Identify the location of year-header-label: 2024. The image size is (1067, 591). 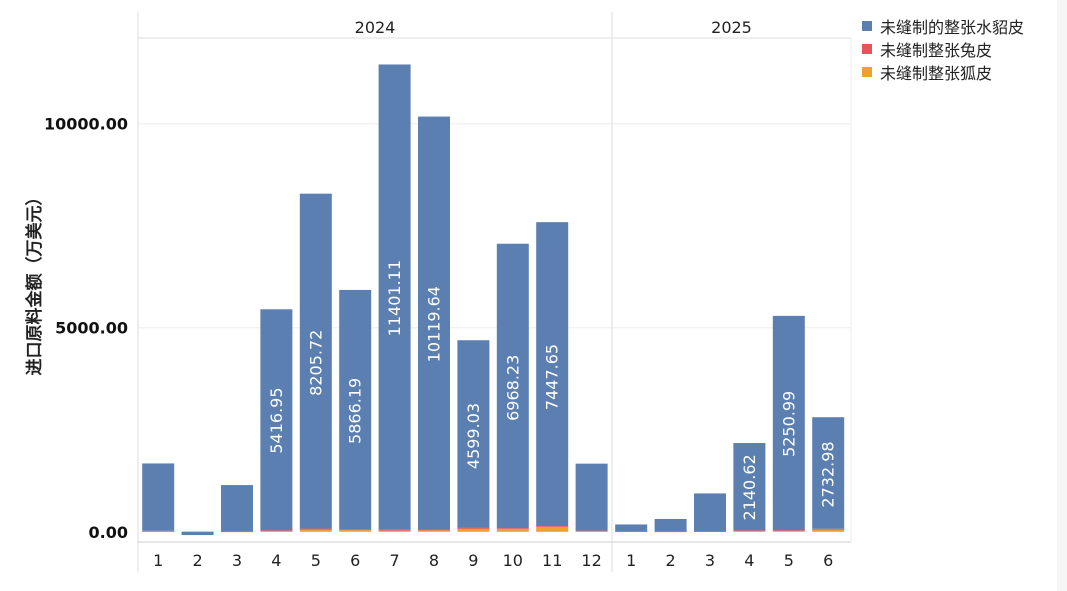
(375, 27).